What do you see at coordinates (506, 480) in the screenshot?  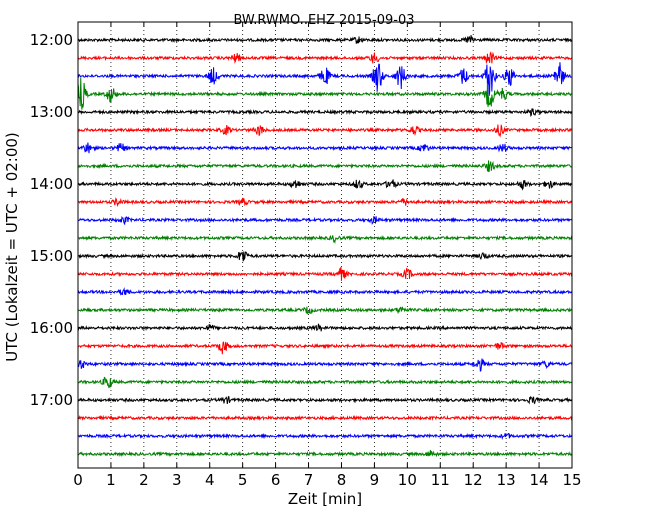 I see `x-tick-label: 13` at bounding box center [506, 480].